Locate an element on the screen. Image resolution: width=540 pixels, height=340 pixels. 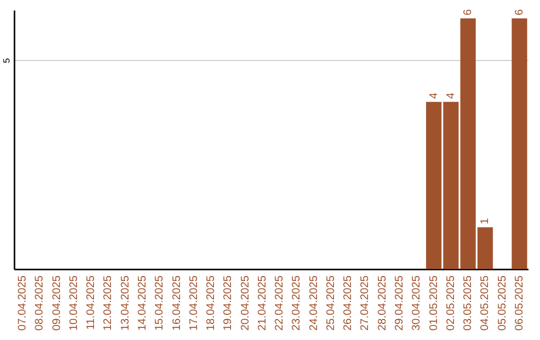
x-tick-label: 06.05.2025 is located at coordinates (519, 303).